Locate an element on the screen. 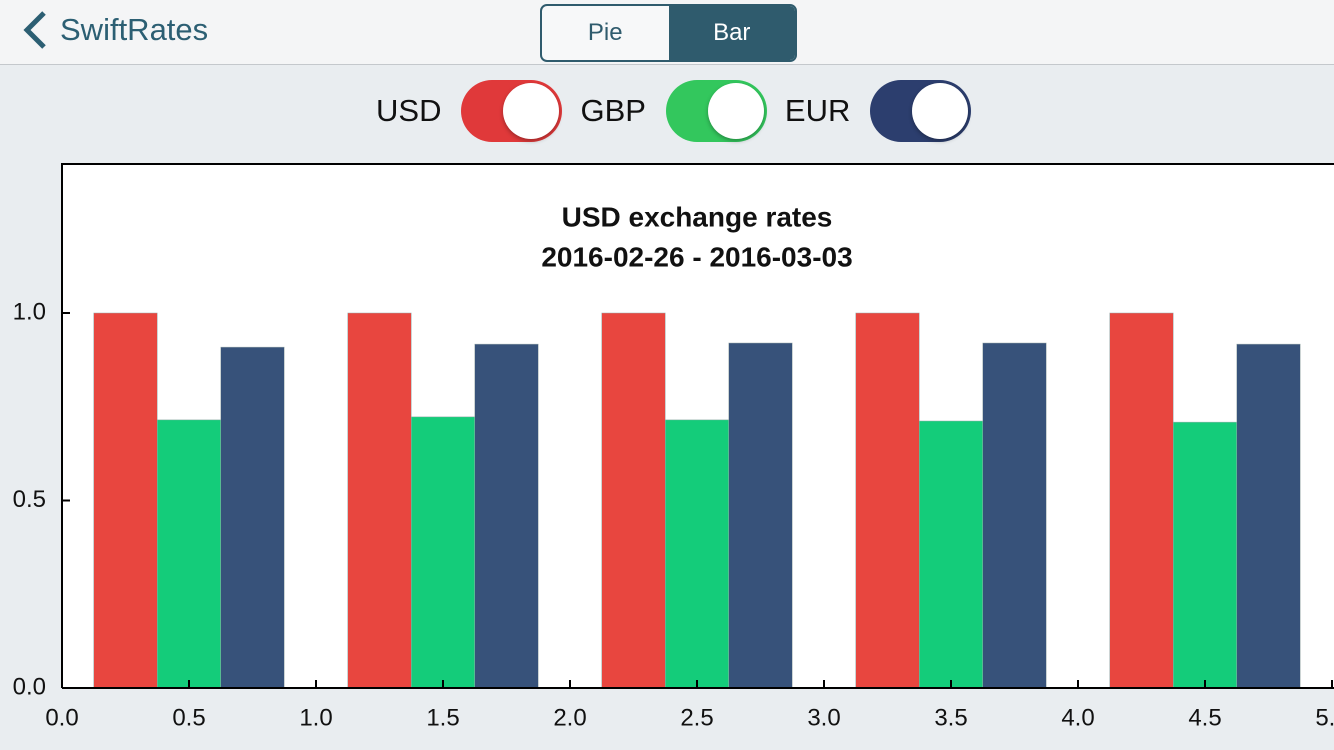 The width and height of the screenshot is (1334, 750). segment: Bar is located at coordinates (731, 33).